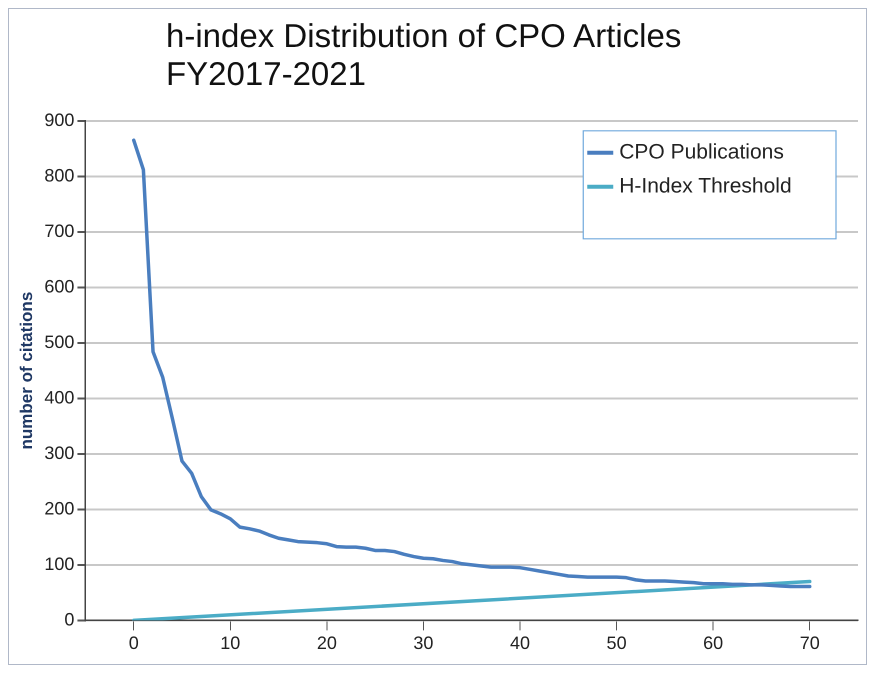  Describe the element at coordinates (326, 643) in the screenshot. I see `x-tick-label: 20` at that location.